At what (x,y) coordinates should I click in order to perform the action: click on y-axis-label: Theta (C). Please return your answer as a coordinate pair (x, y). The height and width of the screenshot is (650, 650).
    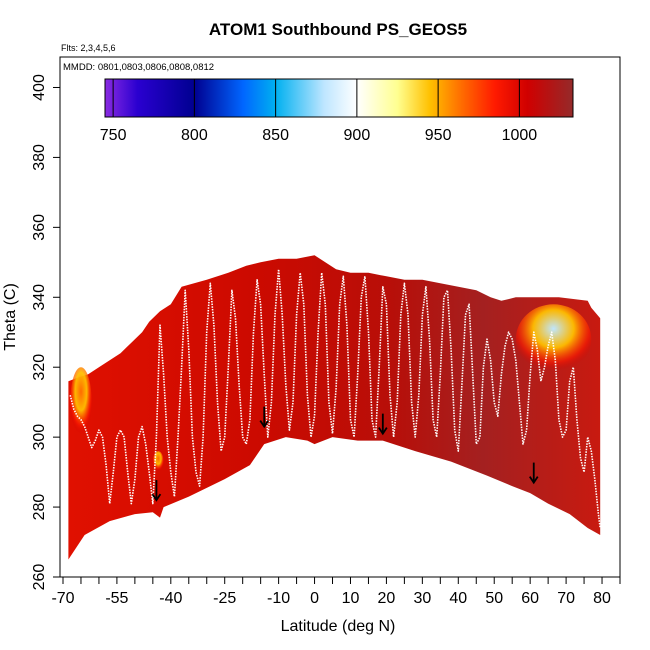
    Looking at the image, I should click on (10, 317).